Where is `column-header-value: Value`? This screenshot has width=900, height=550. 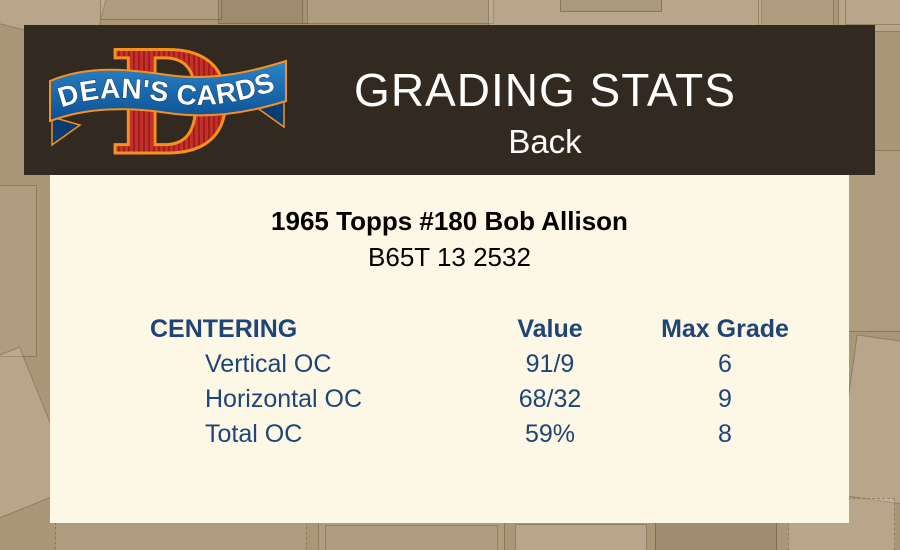 column-header-value: Value is located at coordinates (550, 329).